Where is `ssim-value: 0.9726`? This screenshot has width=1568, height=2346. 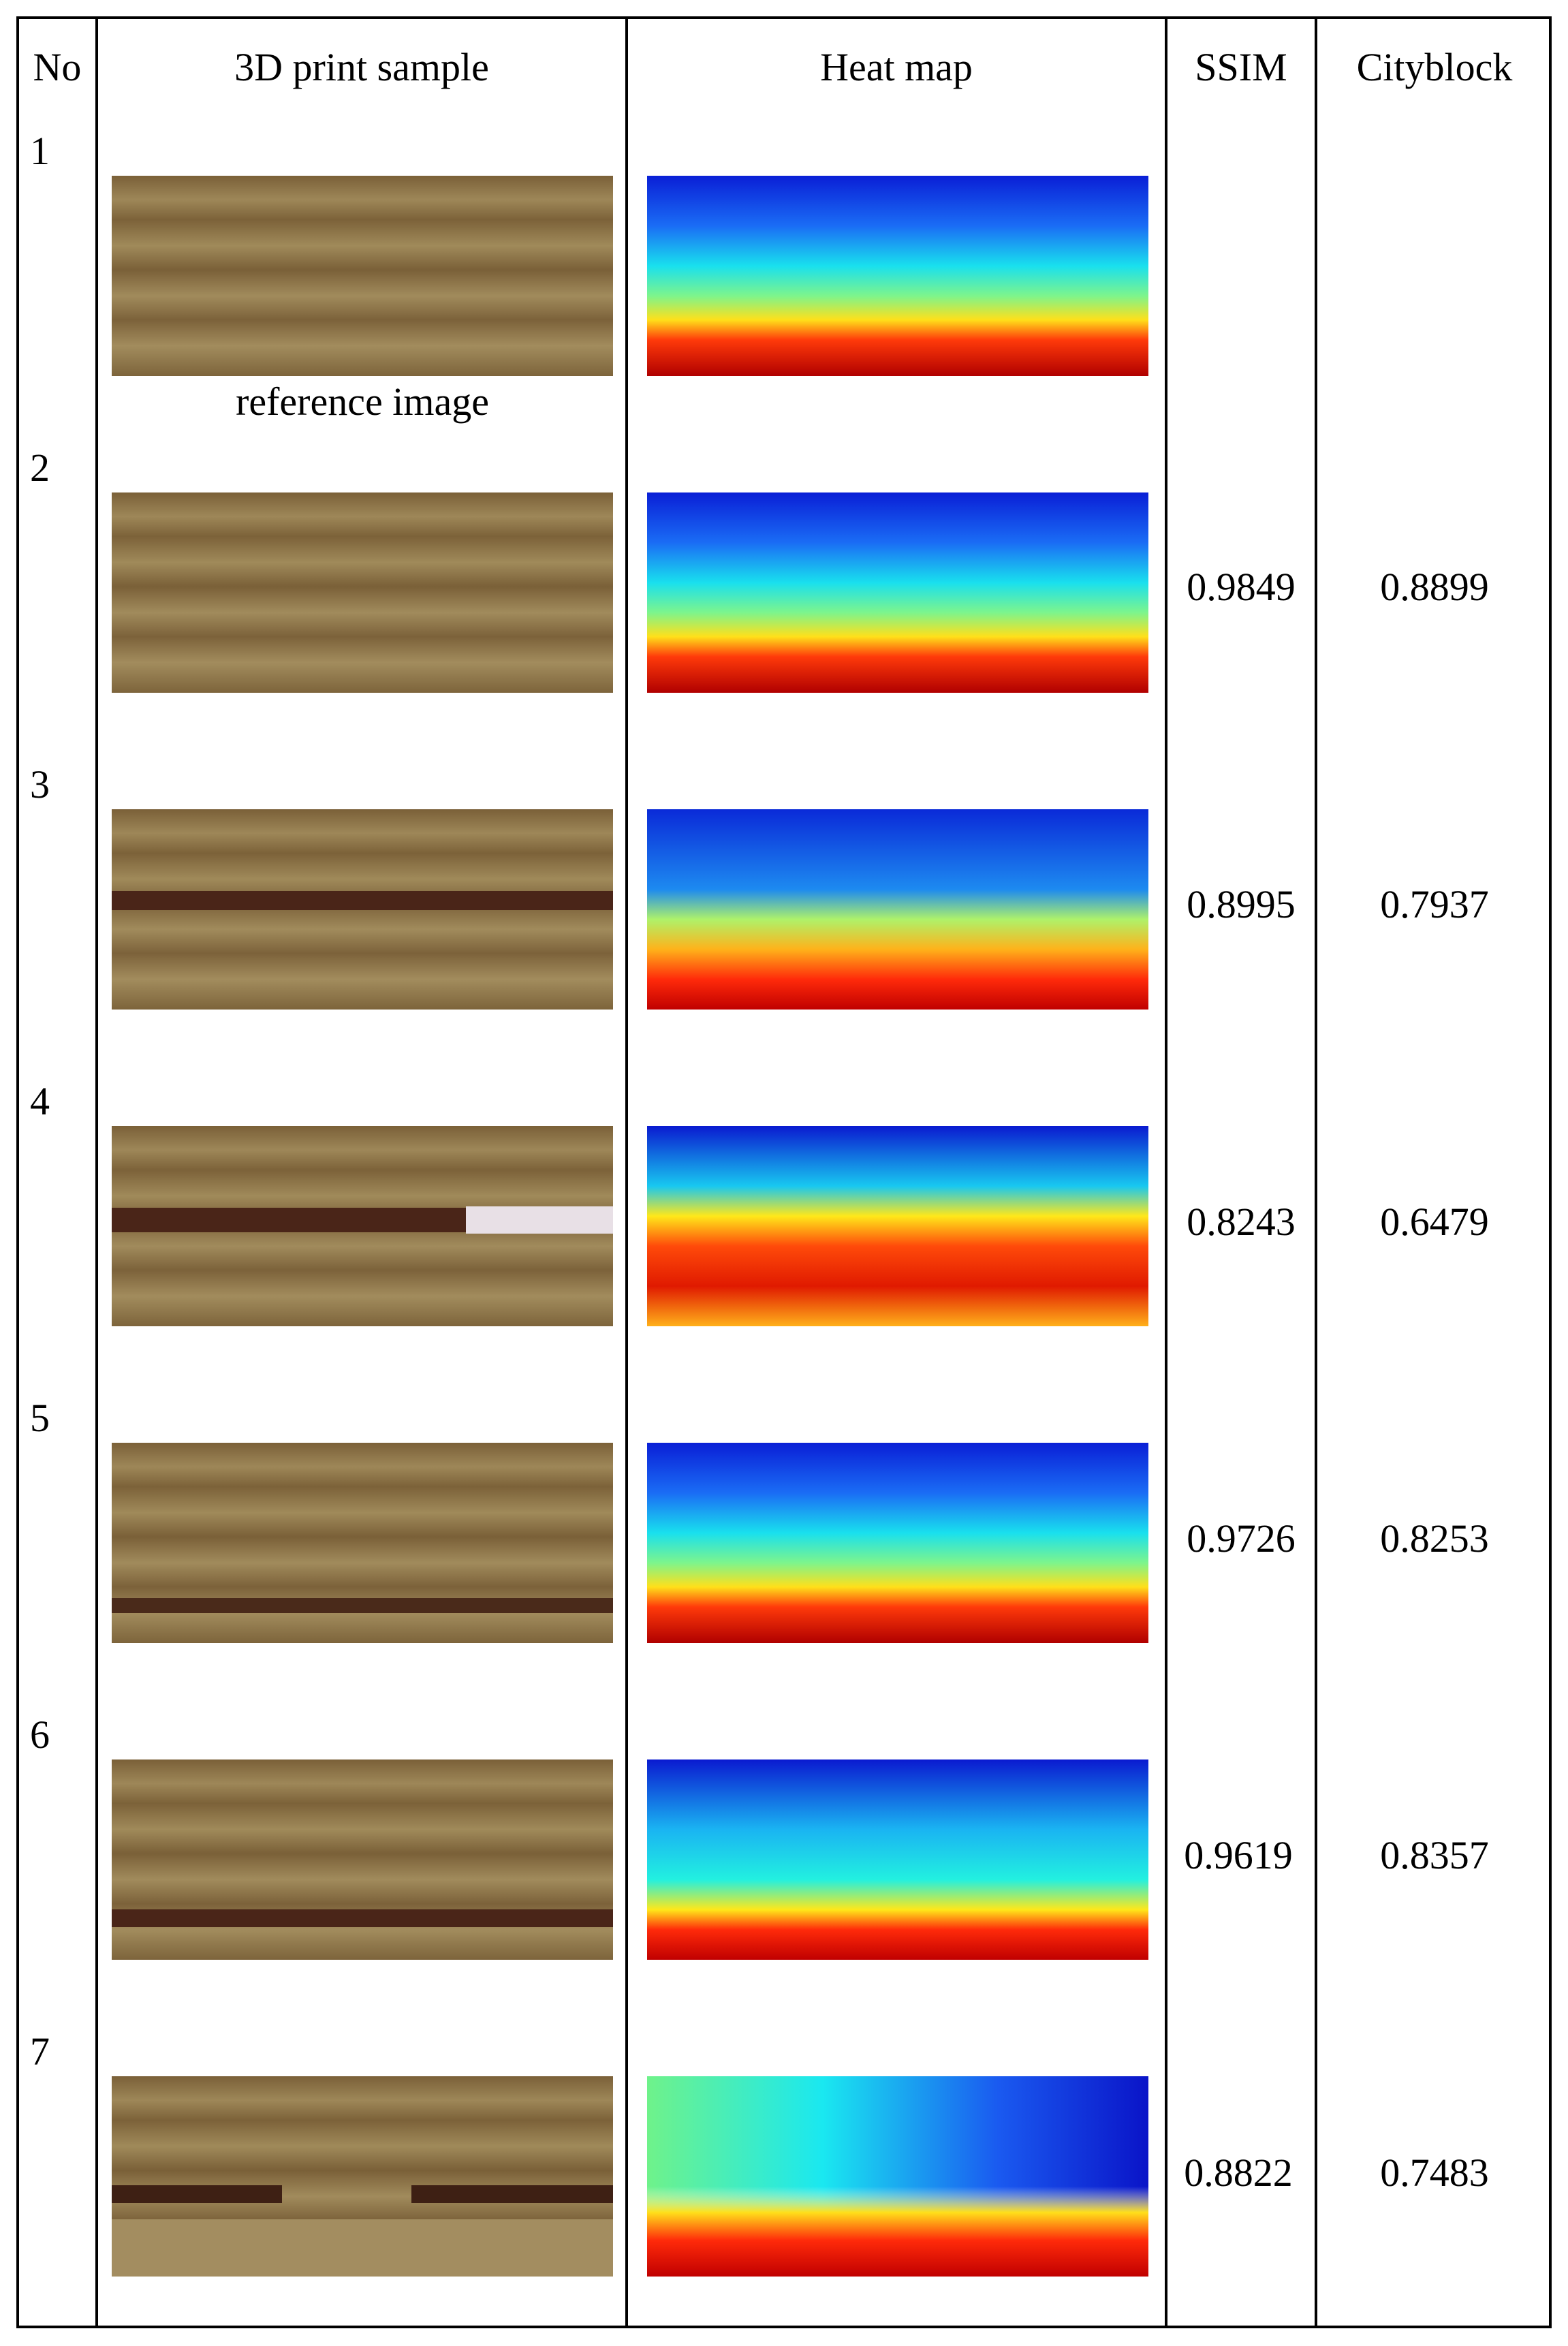
ssim-value: 0.9726 is located at coordinates (1241, 1538).